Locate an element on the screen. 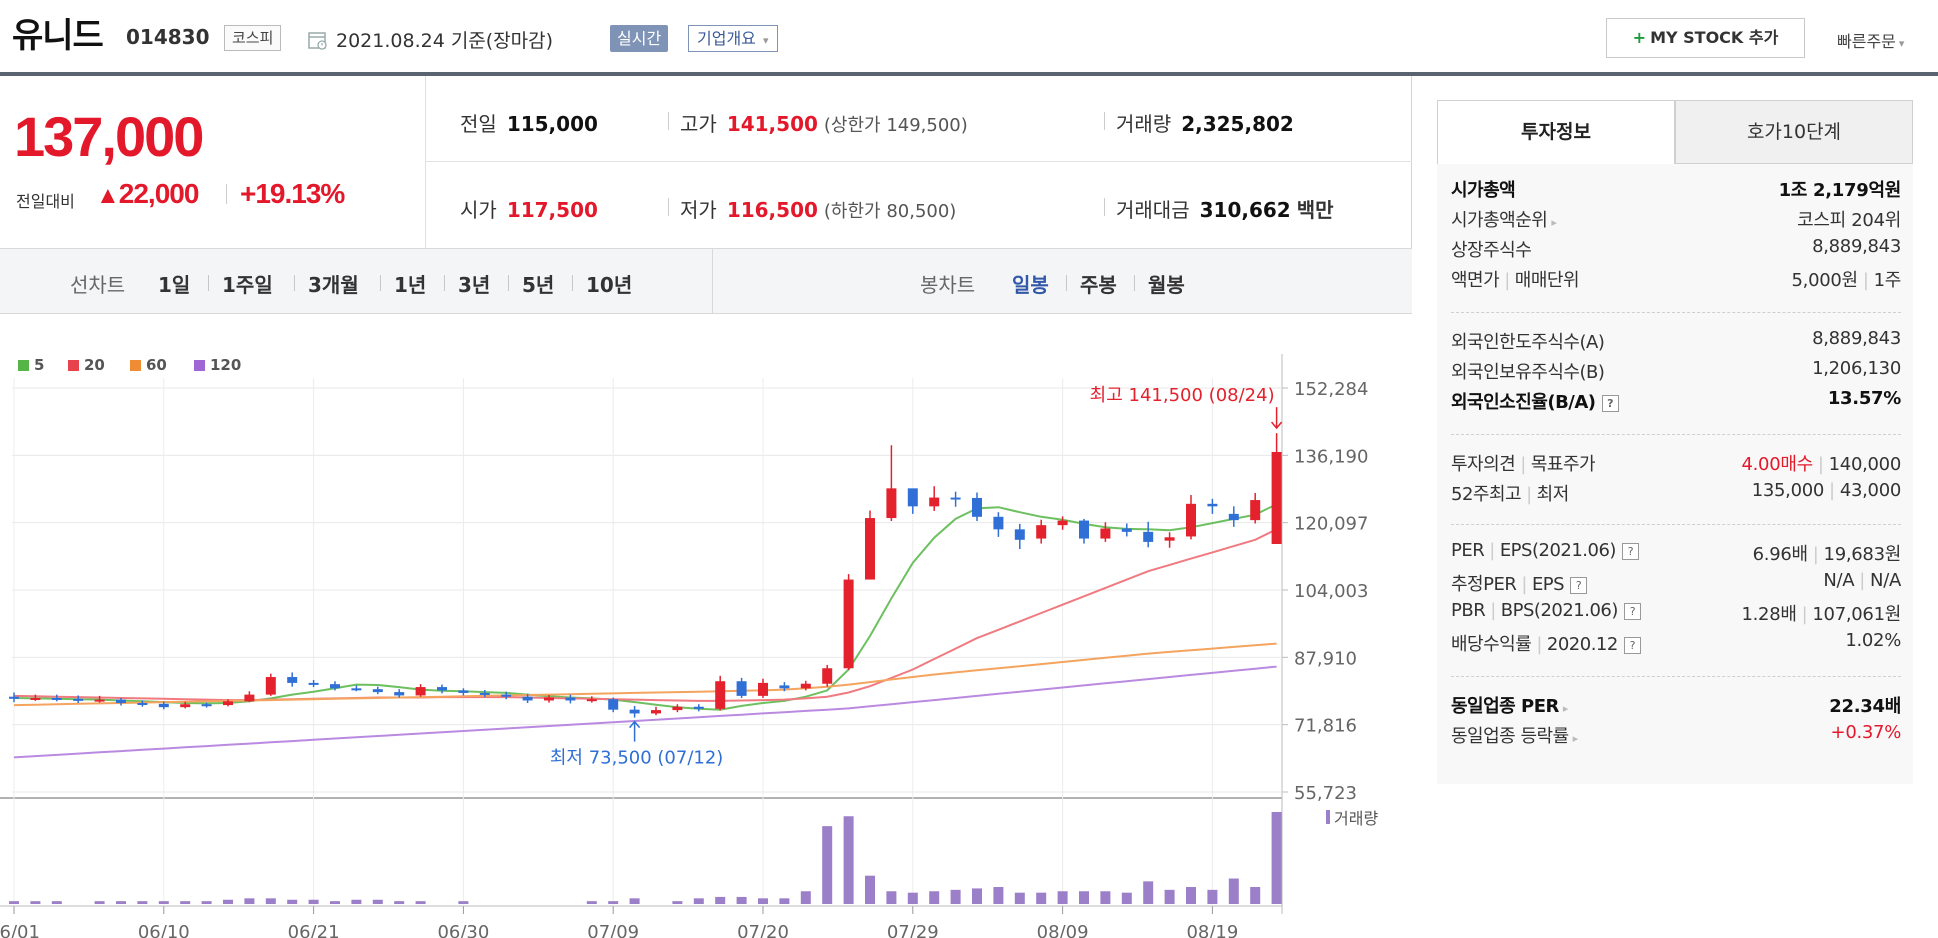 The image size is (1938, 938). info-value: 1조 2,179억원 is located at coordinates (1840, 189).